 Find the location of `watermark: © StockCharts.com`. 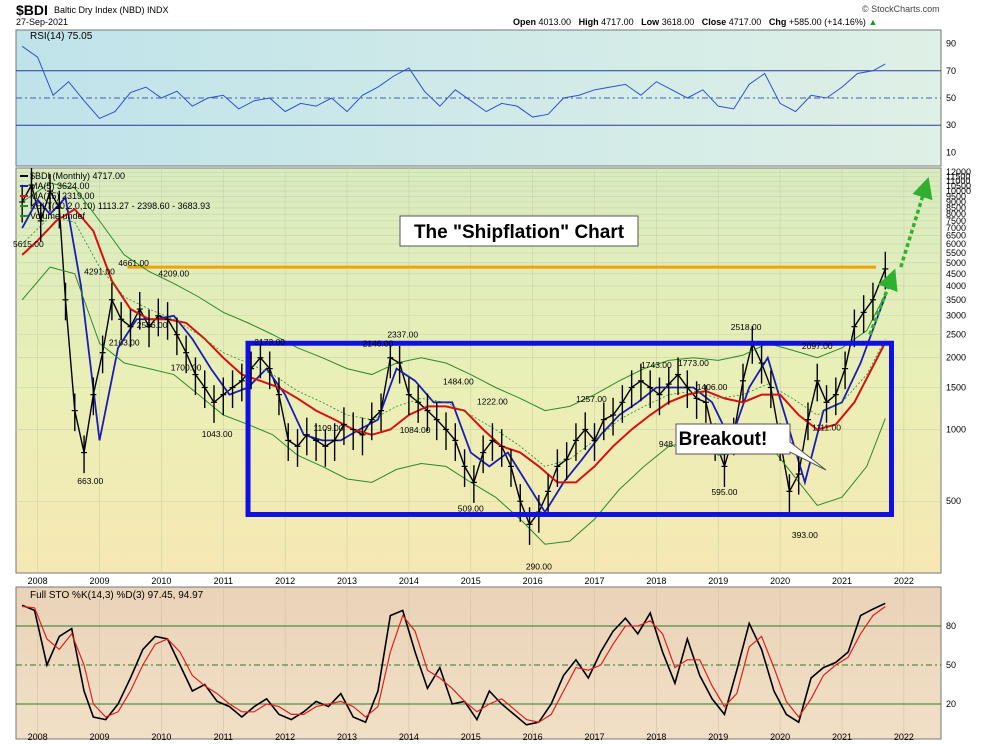

watermark: © StockCharts.com is located at coordinates (901, 9).